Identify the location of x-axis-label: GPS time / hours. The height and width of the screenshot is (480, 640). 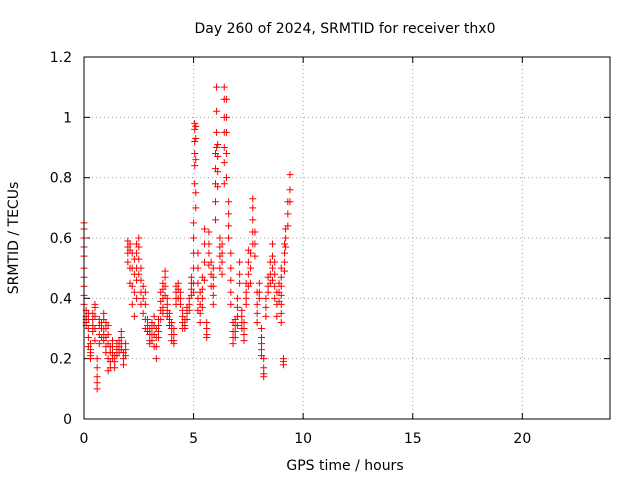
(344, 466).